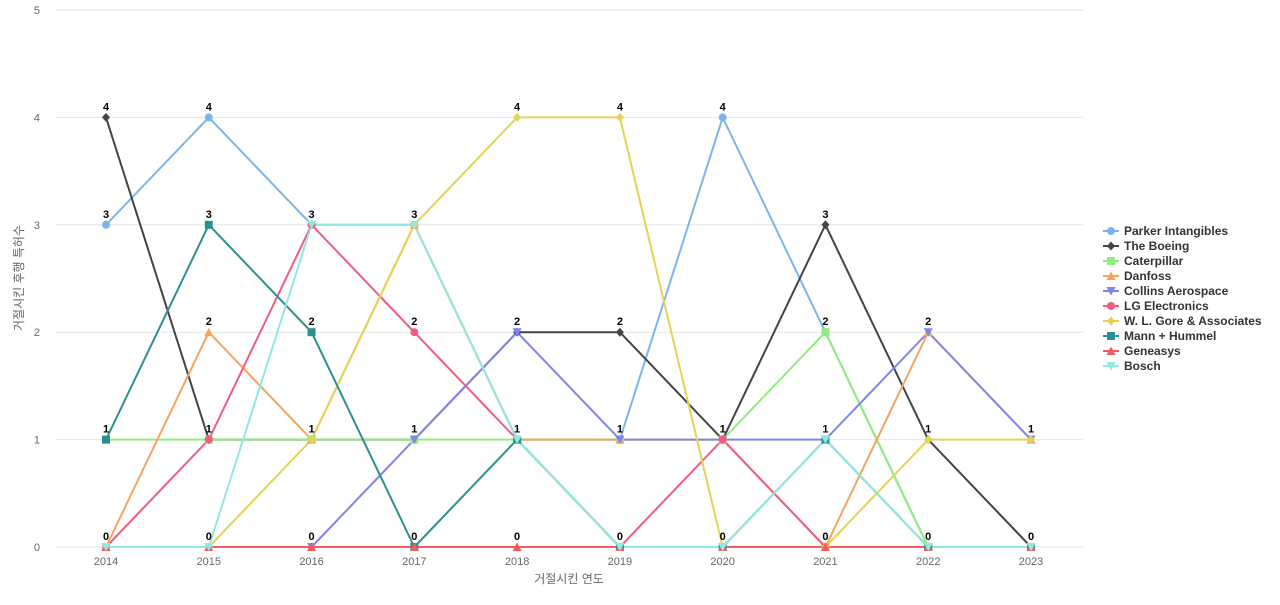  What do you see at coordinates (569, 579) in the screenshot?
I see `x-axis-title: 거절시킨 연도` at bounding box center [569, 579].